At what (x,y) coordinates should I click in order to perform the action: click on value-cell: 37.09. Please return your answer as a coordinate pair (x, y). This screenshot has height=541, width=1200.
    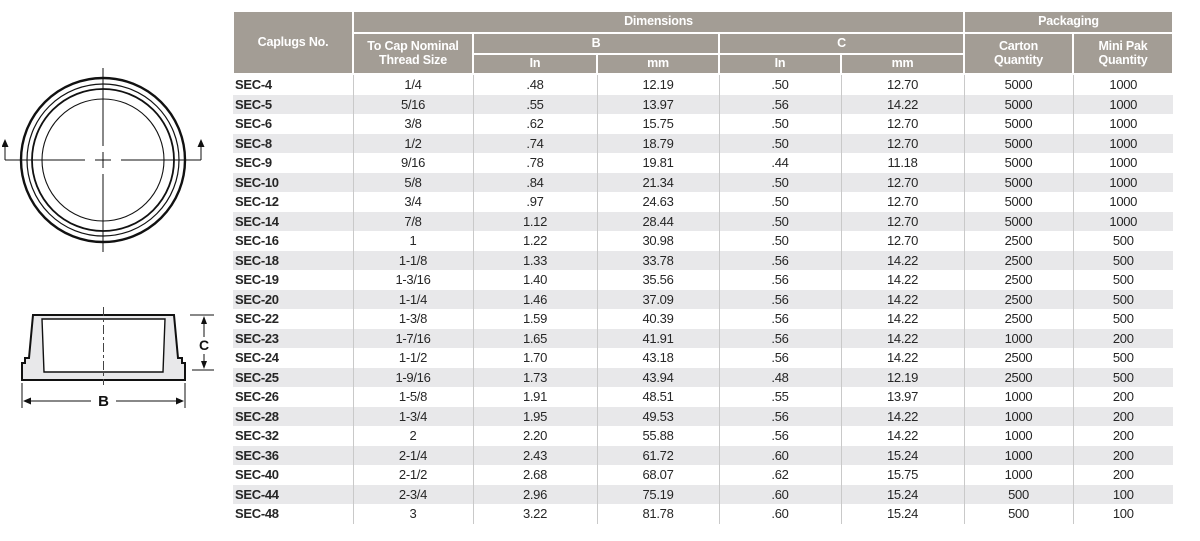
    Looking at the image, I should click on (657, 299).